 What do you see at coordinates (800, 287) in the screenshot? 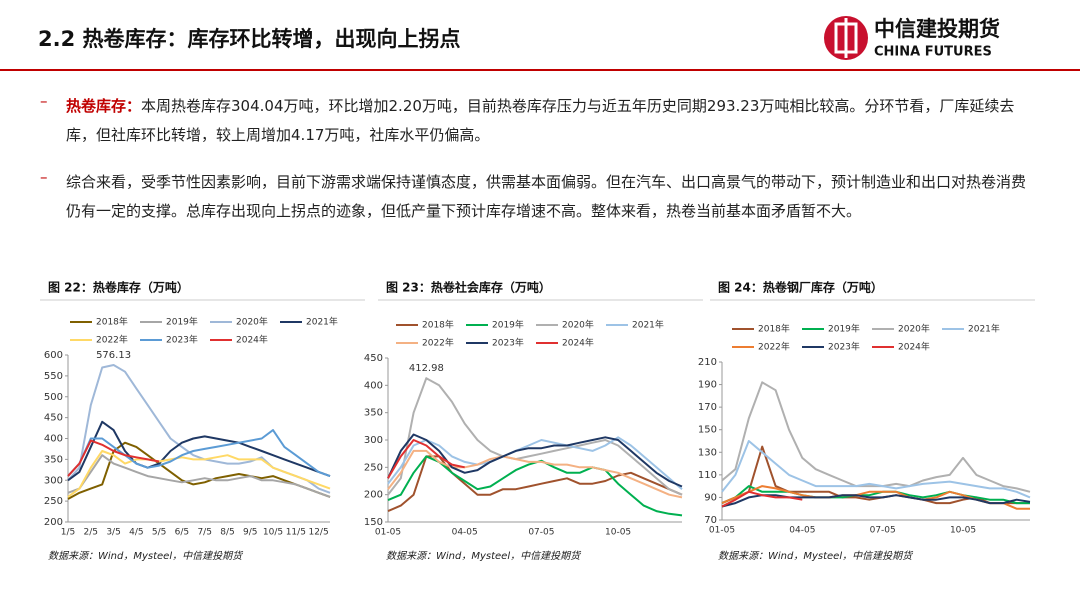
I see `chart-caption: 图 24：热卷钢厂库存（万吨）` at bounding box center [800, 287].